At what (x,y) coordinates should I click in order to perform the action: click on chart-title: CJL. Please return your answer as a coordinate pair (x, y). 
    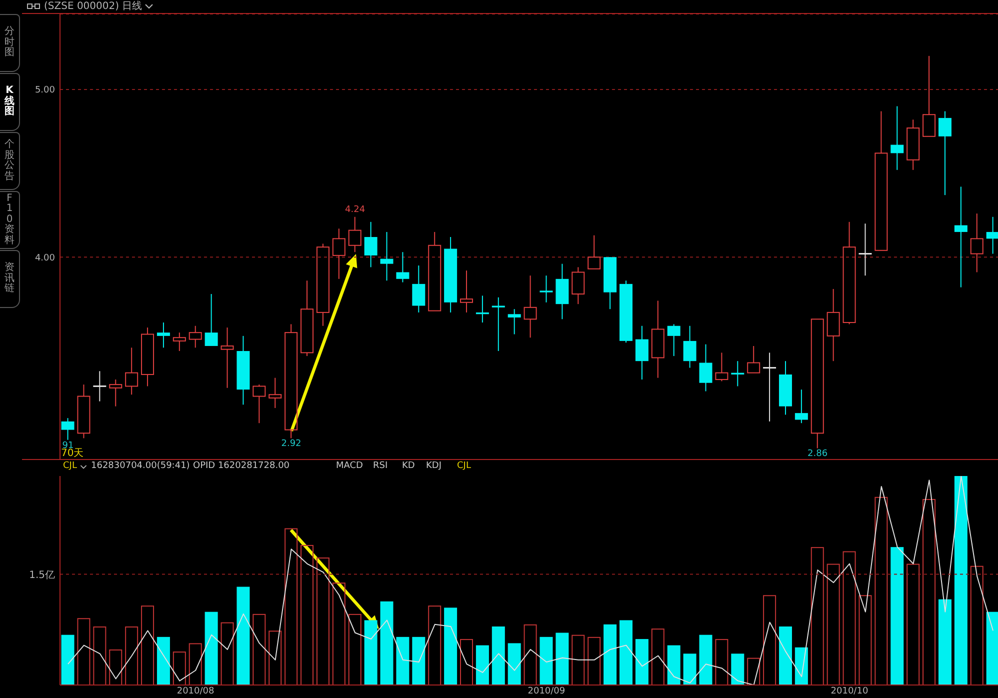
    Looking at the image, I should click on (70, 466).